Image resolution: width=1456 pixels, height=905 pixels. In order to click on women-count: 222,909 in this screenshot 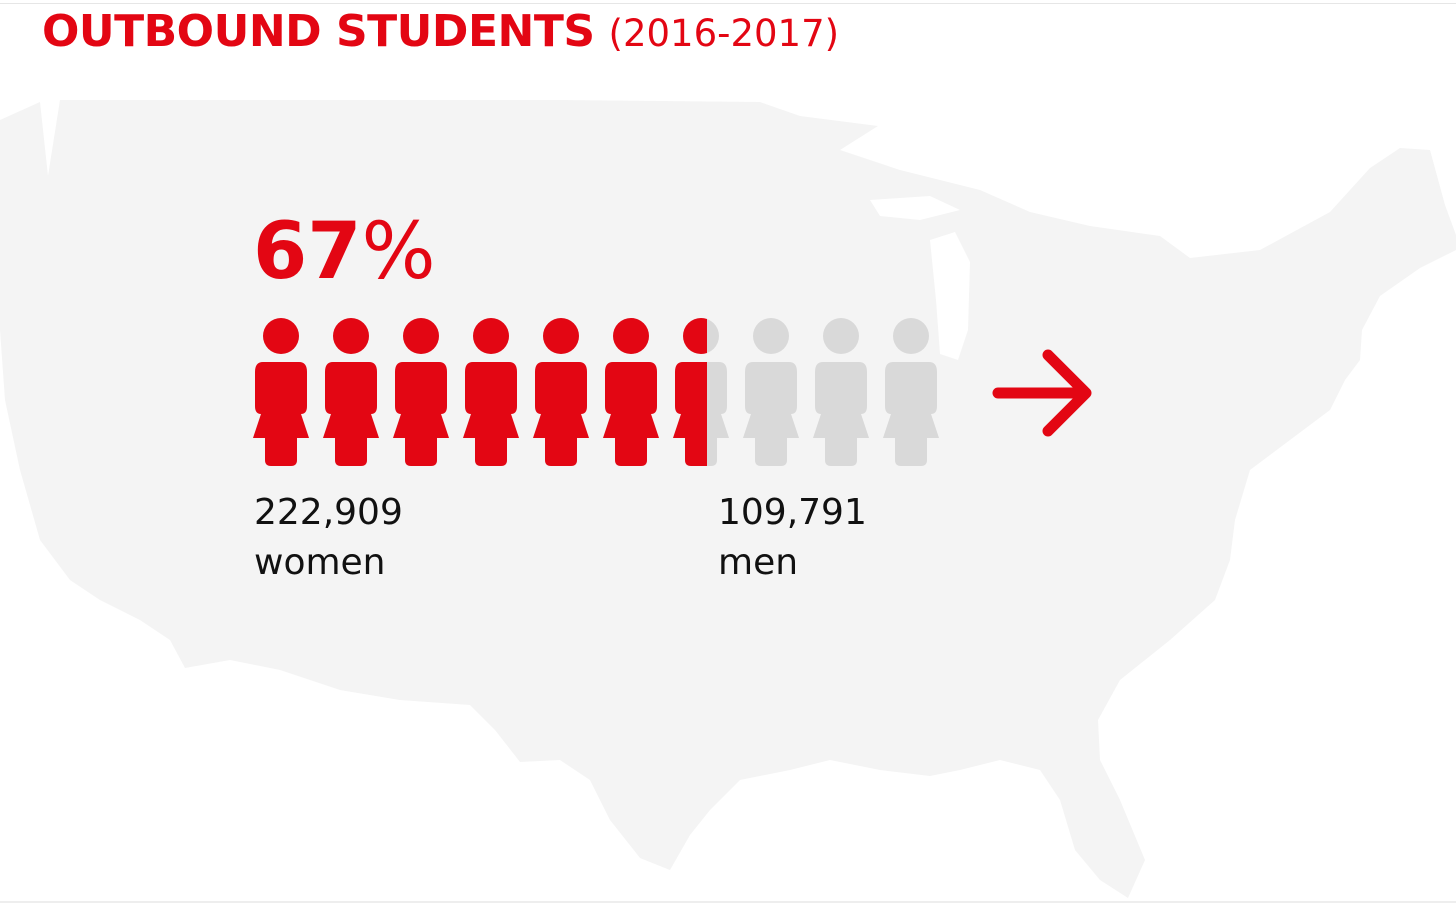, I will do `click(328, 512)`.